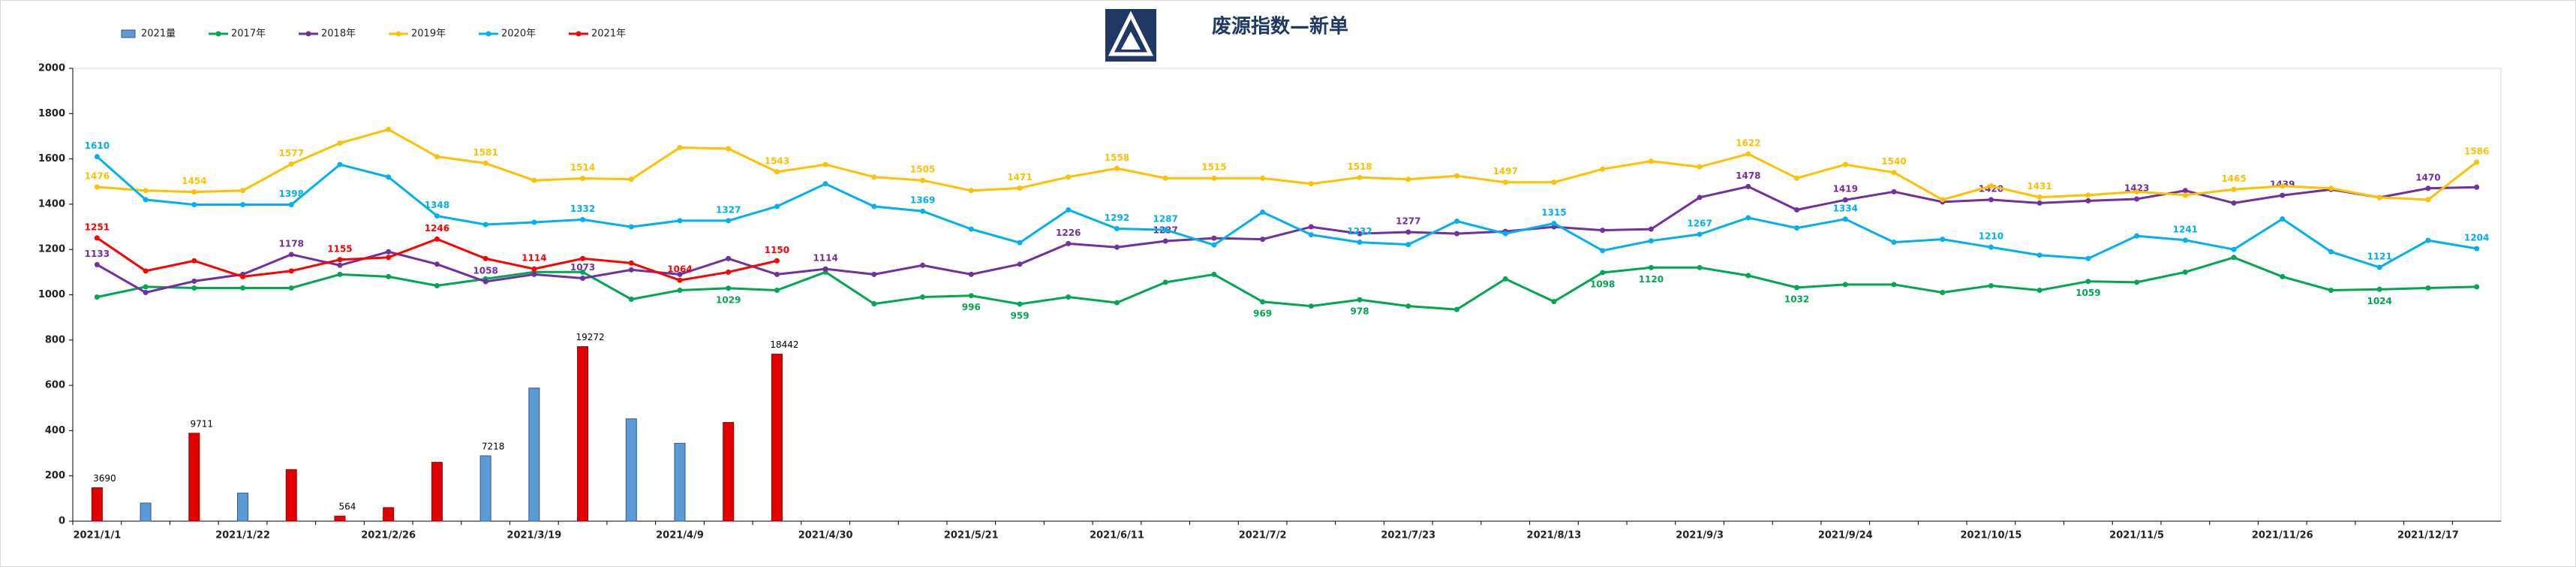  I want to click on data-label: 1232, so click(1359, 232).